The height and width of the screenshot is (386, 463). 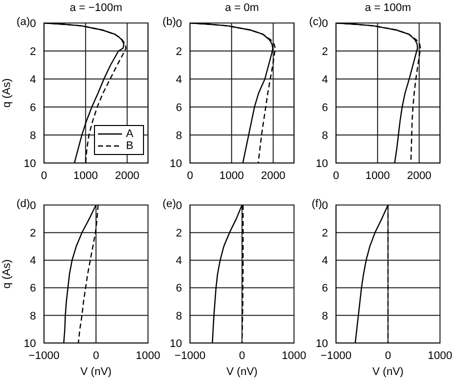 What do you see at coordinates (315, 22) in the screenshot?
I see `text: (c)` at bounding box center [315, 22].